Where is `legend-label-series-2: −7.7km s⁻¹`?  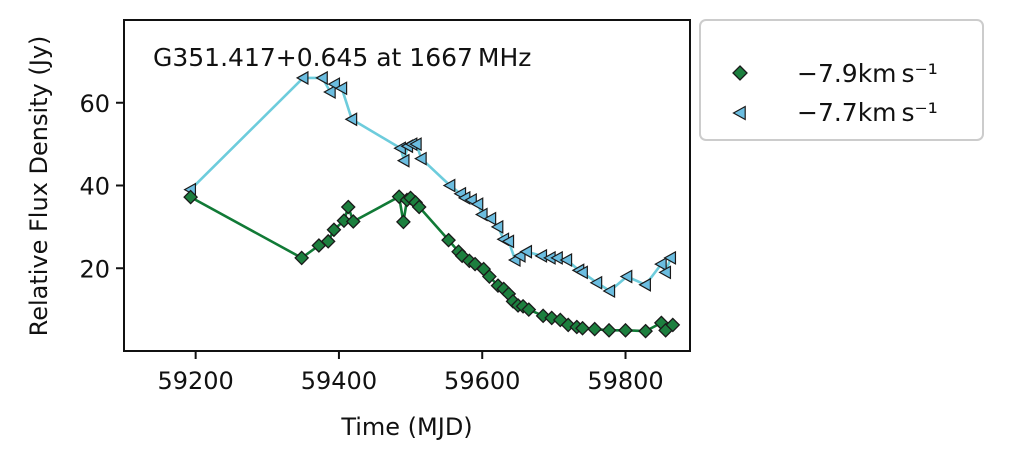 legend-label-series-2: −7.7km s⁻¹ is located at coordinates (867, 112).